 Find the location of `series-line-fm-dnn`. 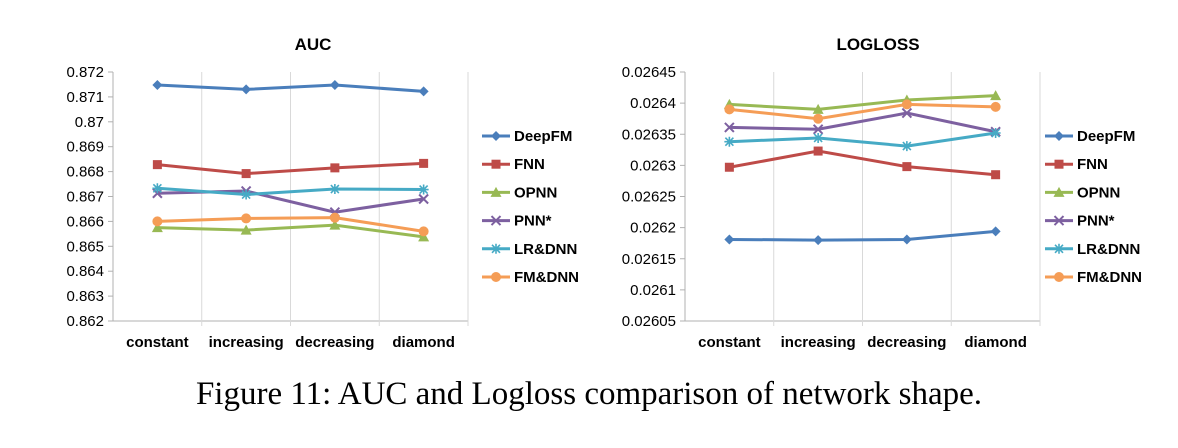

series-line-fm-dnn is located at coordinates (862, 111).